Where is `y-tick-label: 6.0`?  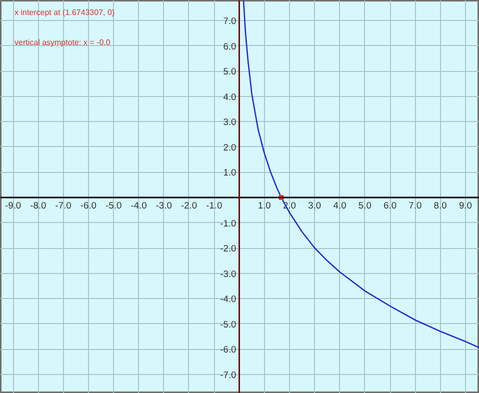
y-tick-label: 6.0 is located at coordinates (229, 46).